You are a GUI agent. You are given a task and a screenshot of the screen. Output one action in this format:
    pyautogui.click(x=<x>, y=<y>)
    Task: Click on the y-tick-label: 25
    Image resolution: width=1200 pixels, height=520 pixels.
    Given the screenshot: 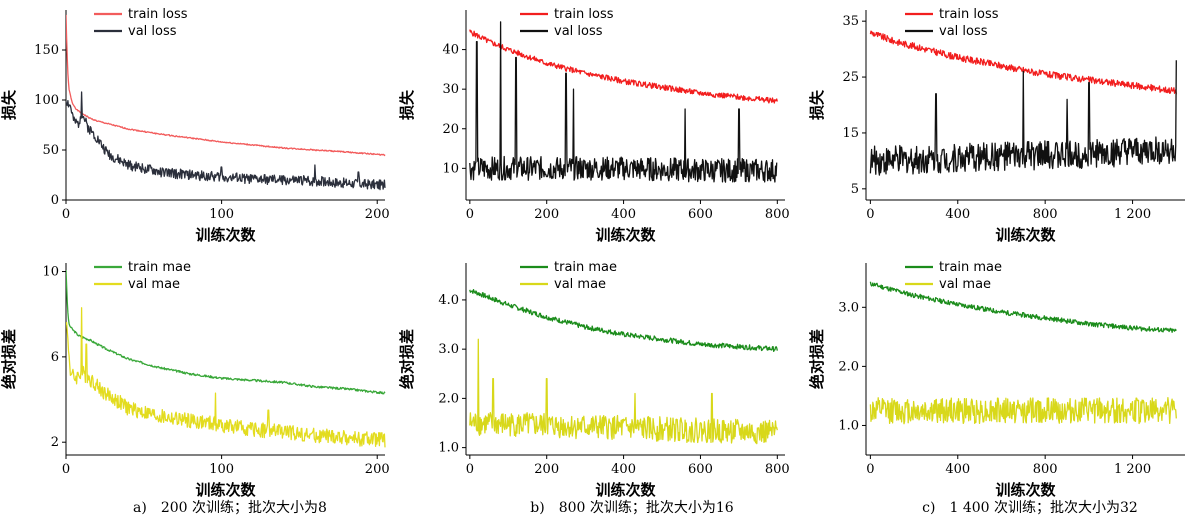 What is the action you would take?
    pyautogui.click(x=850, y=77)
    